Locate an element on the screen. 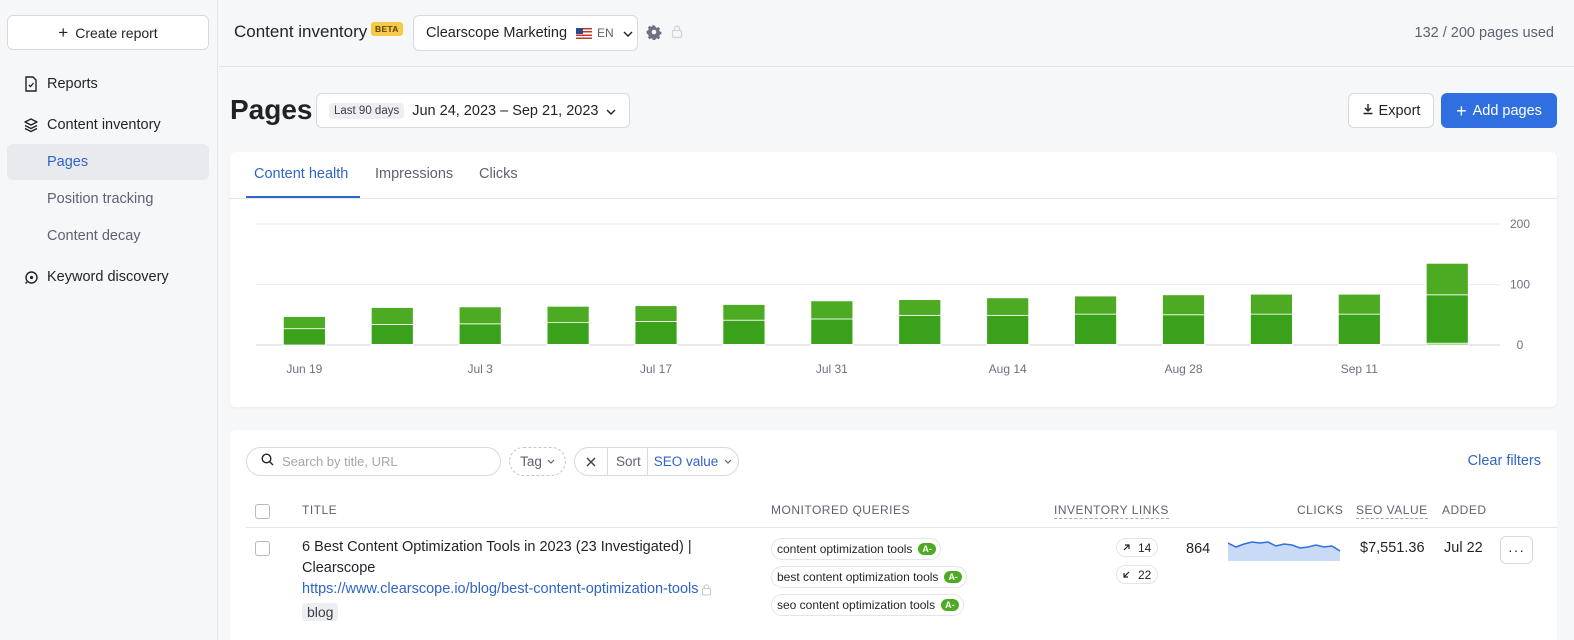 The width and height of the screenshot is (1574, 640). monitored-query: best content optimization tools A- is located at coordinates (869, 577).